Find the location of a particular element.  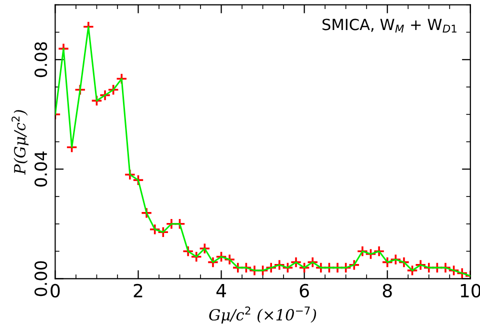

x-tick-label: 6 is located at coordinates (304, 291).